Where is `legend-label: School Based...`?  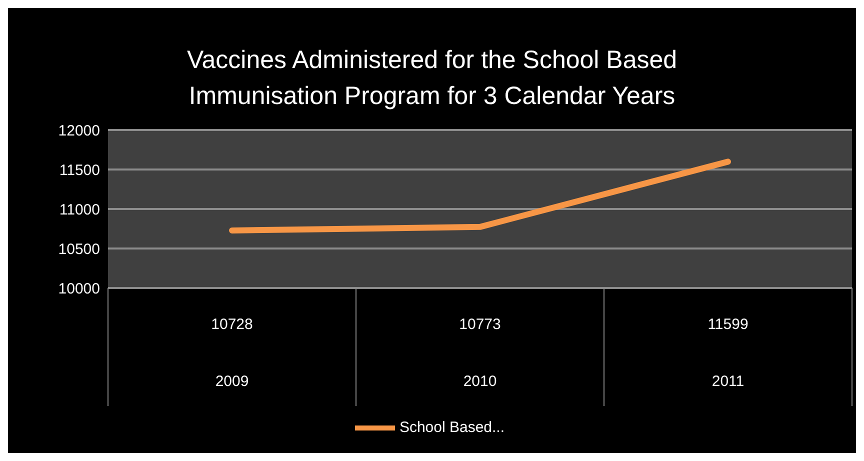
legend-label: School Based... is located at coordinates (452, 427).